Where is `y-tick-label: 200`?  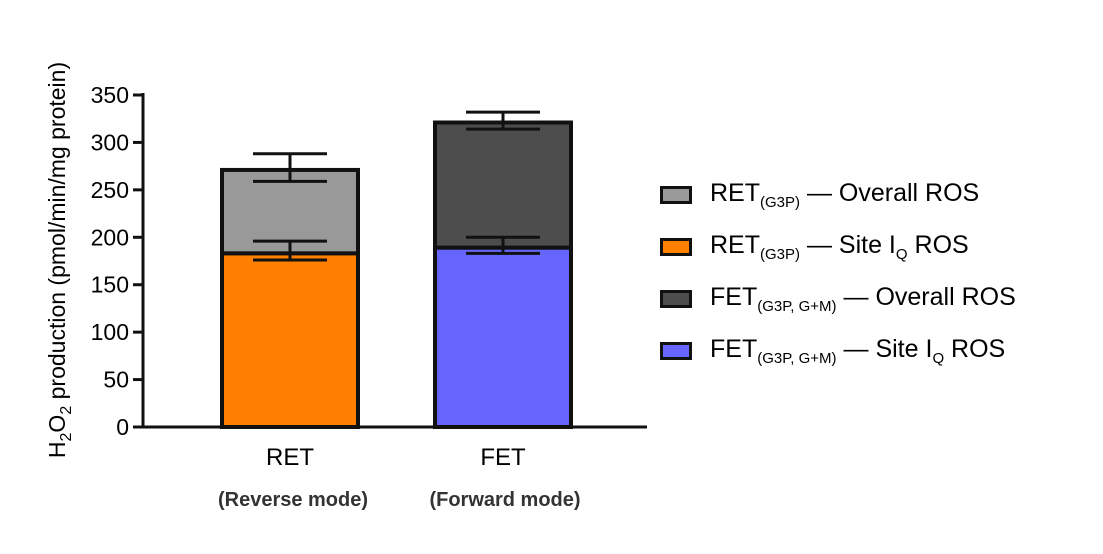 y-tick-label: 200 is located at coordinates (110, 237).